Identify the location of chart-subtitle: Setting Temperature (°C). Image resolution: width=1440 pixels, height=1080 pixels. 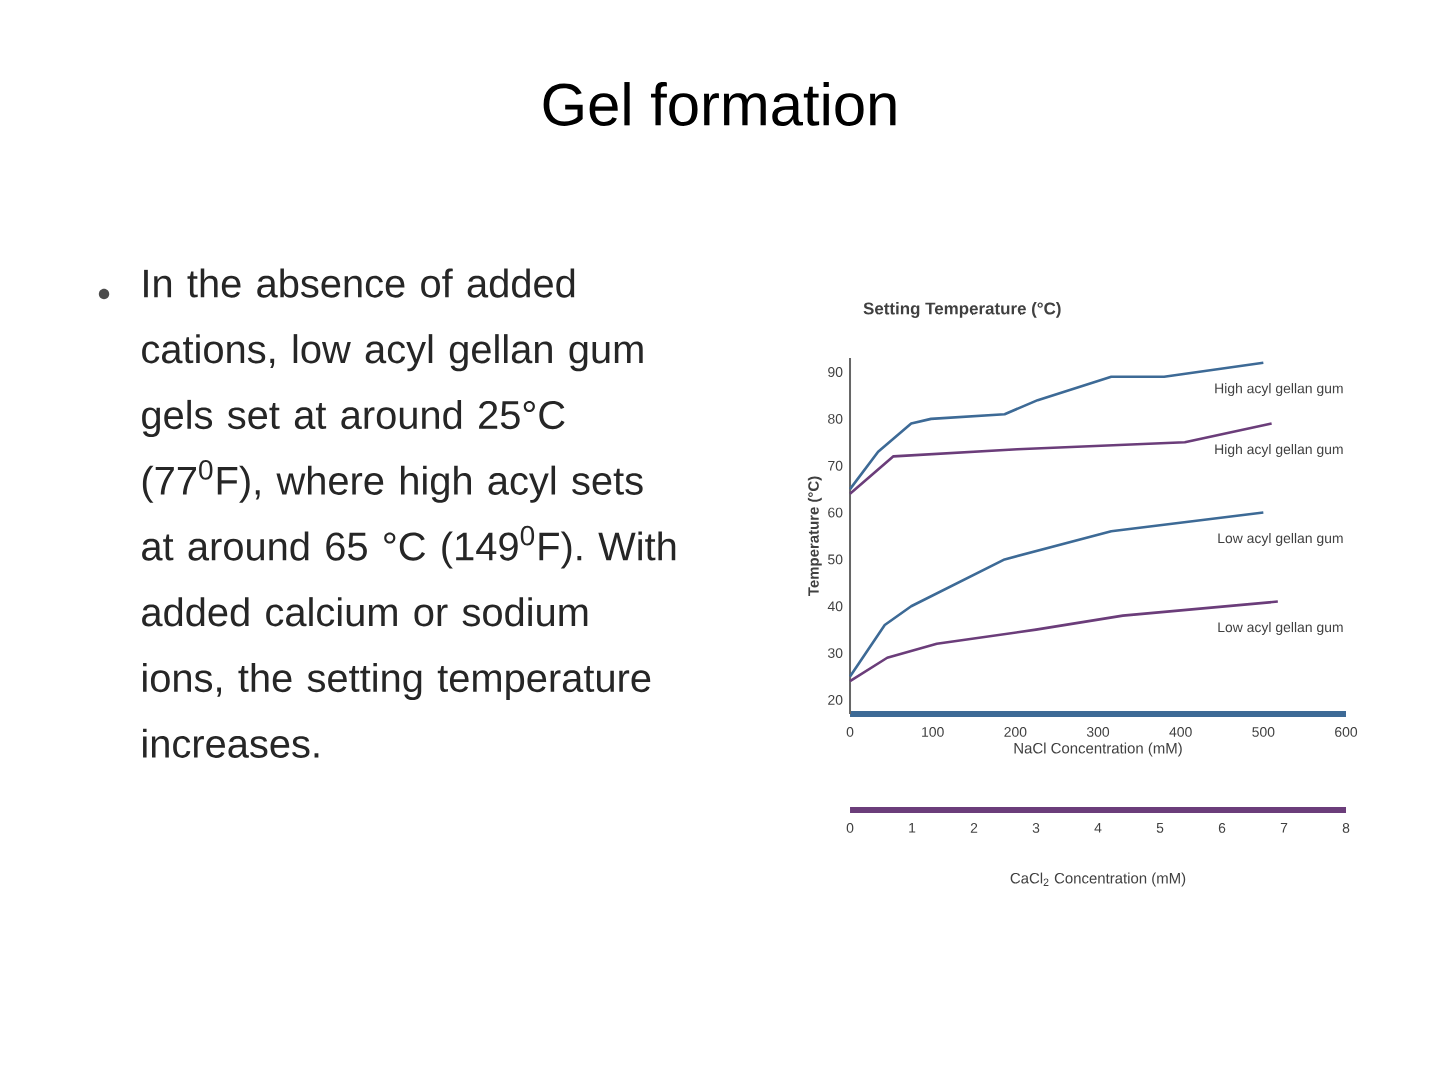
(962, 310).